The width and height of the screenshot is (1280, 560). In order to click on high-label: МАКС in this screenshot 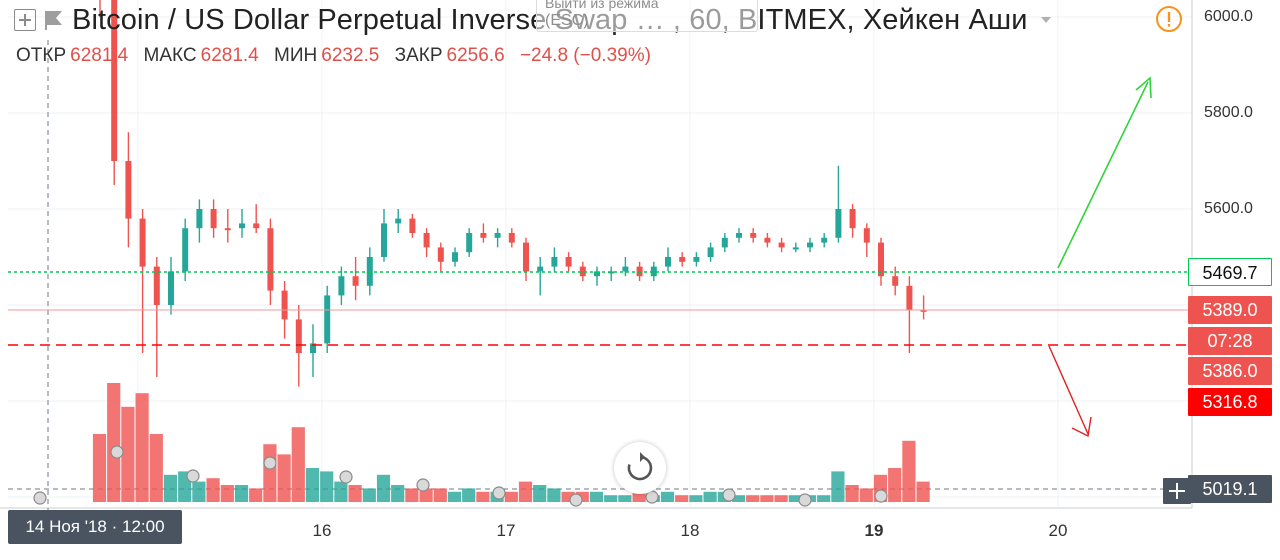, I will do `click(170, 55)`.